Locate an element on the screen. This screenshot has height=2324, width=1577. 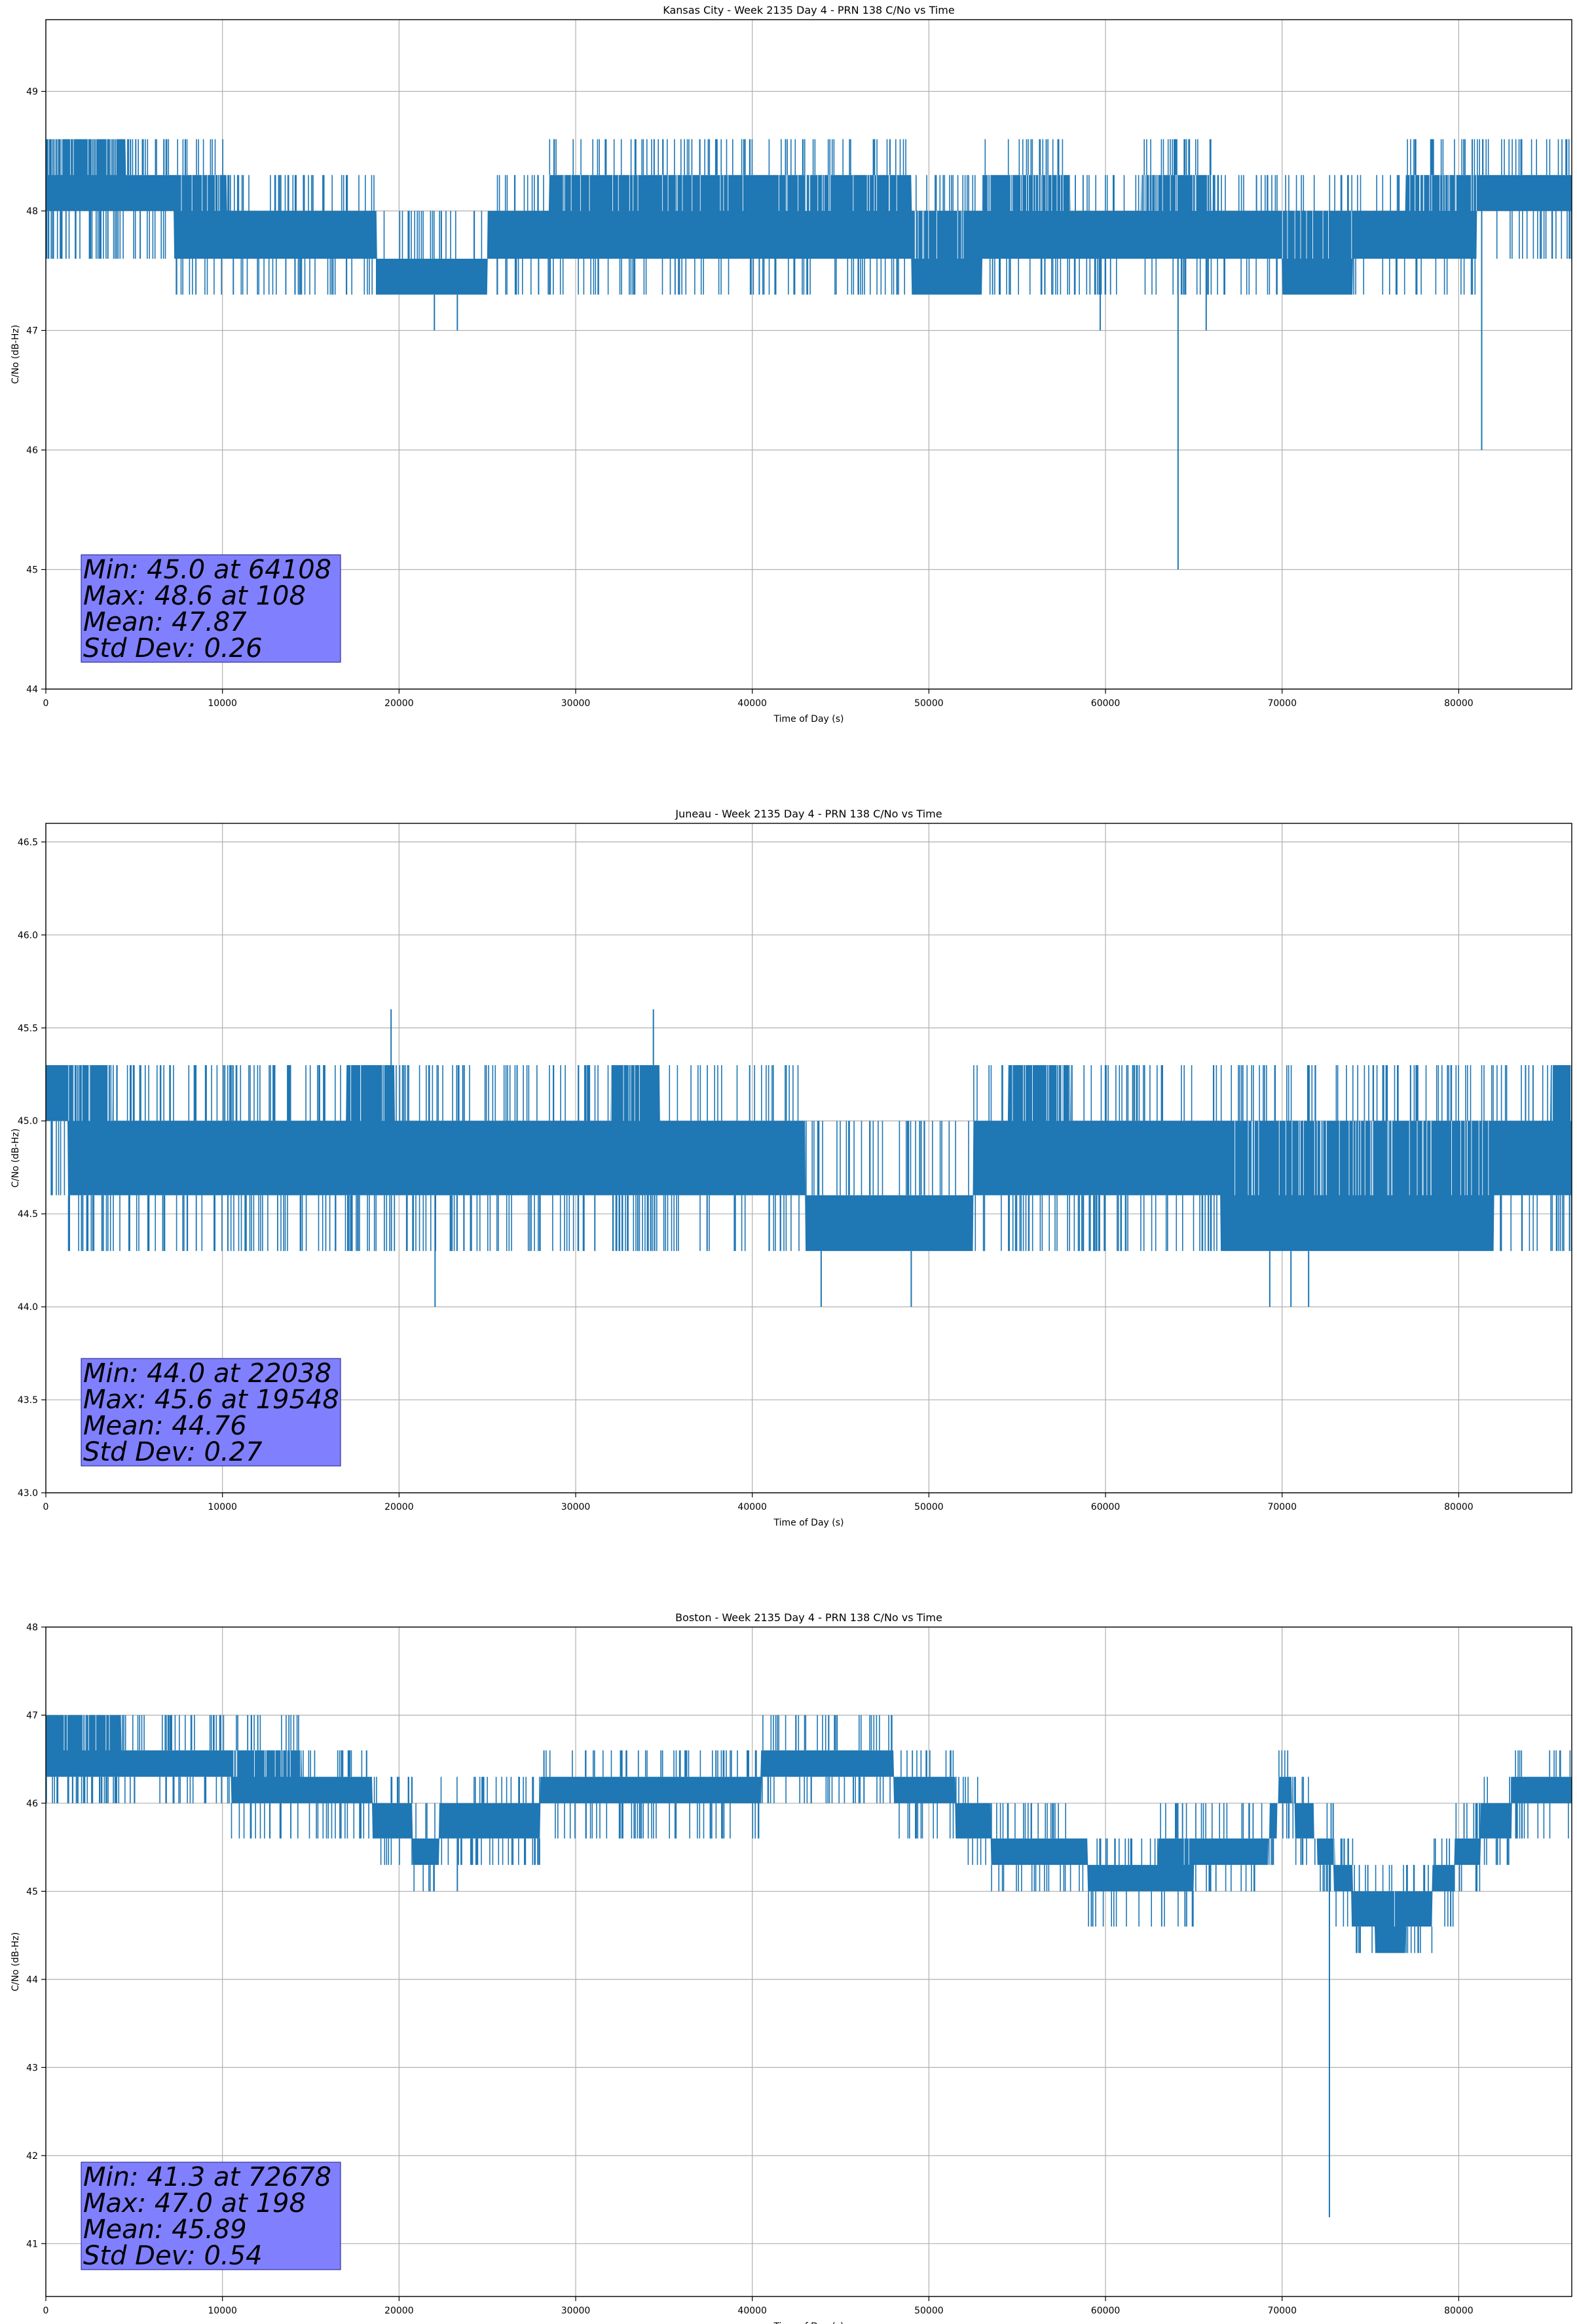
stats-line: Max: 48.6 at 108 is located at coordinates (194, 596).